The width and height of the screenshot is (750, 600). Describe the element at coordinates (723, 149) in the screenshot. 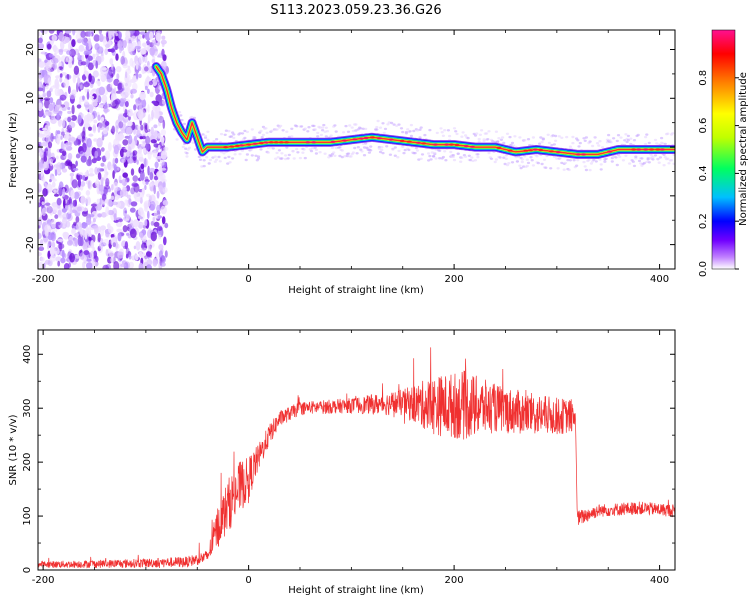

I see `colorbar-gradient` at that location.